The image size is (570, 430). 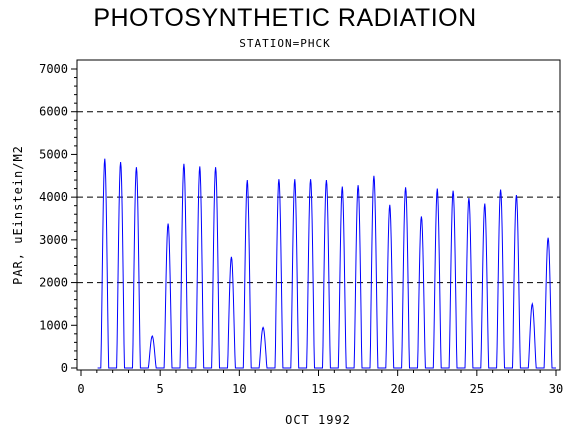 What do you see at coordinates (239, 389) in the screenshot?
I see `x-tick-label: 10` at bounding box center [239, 389].